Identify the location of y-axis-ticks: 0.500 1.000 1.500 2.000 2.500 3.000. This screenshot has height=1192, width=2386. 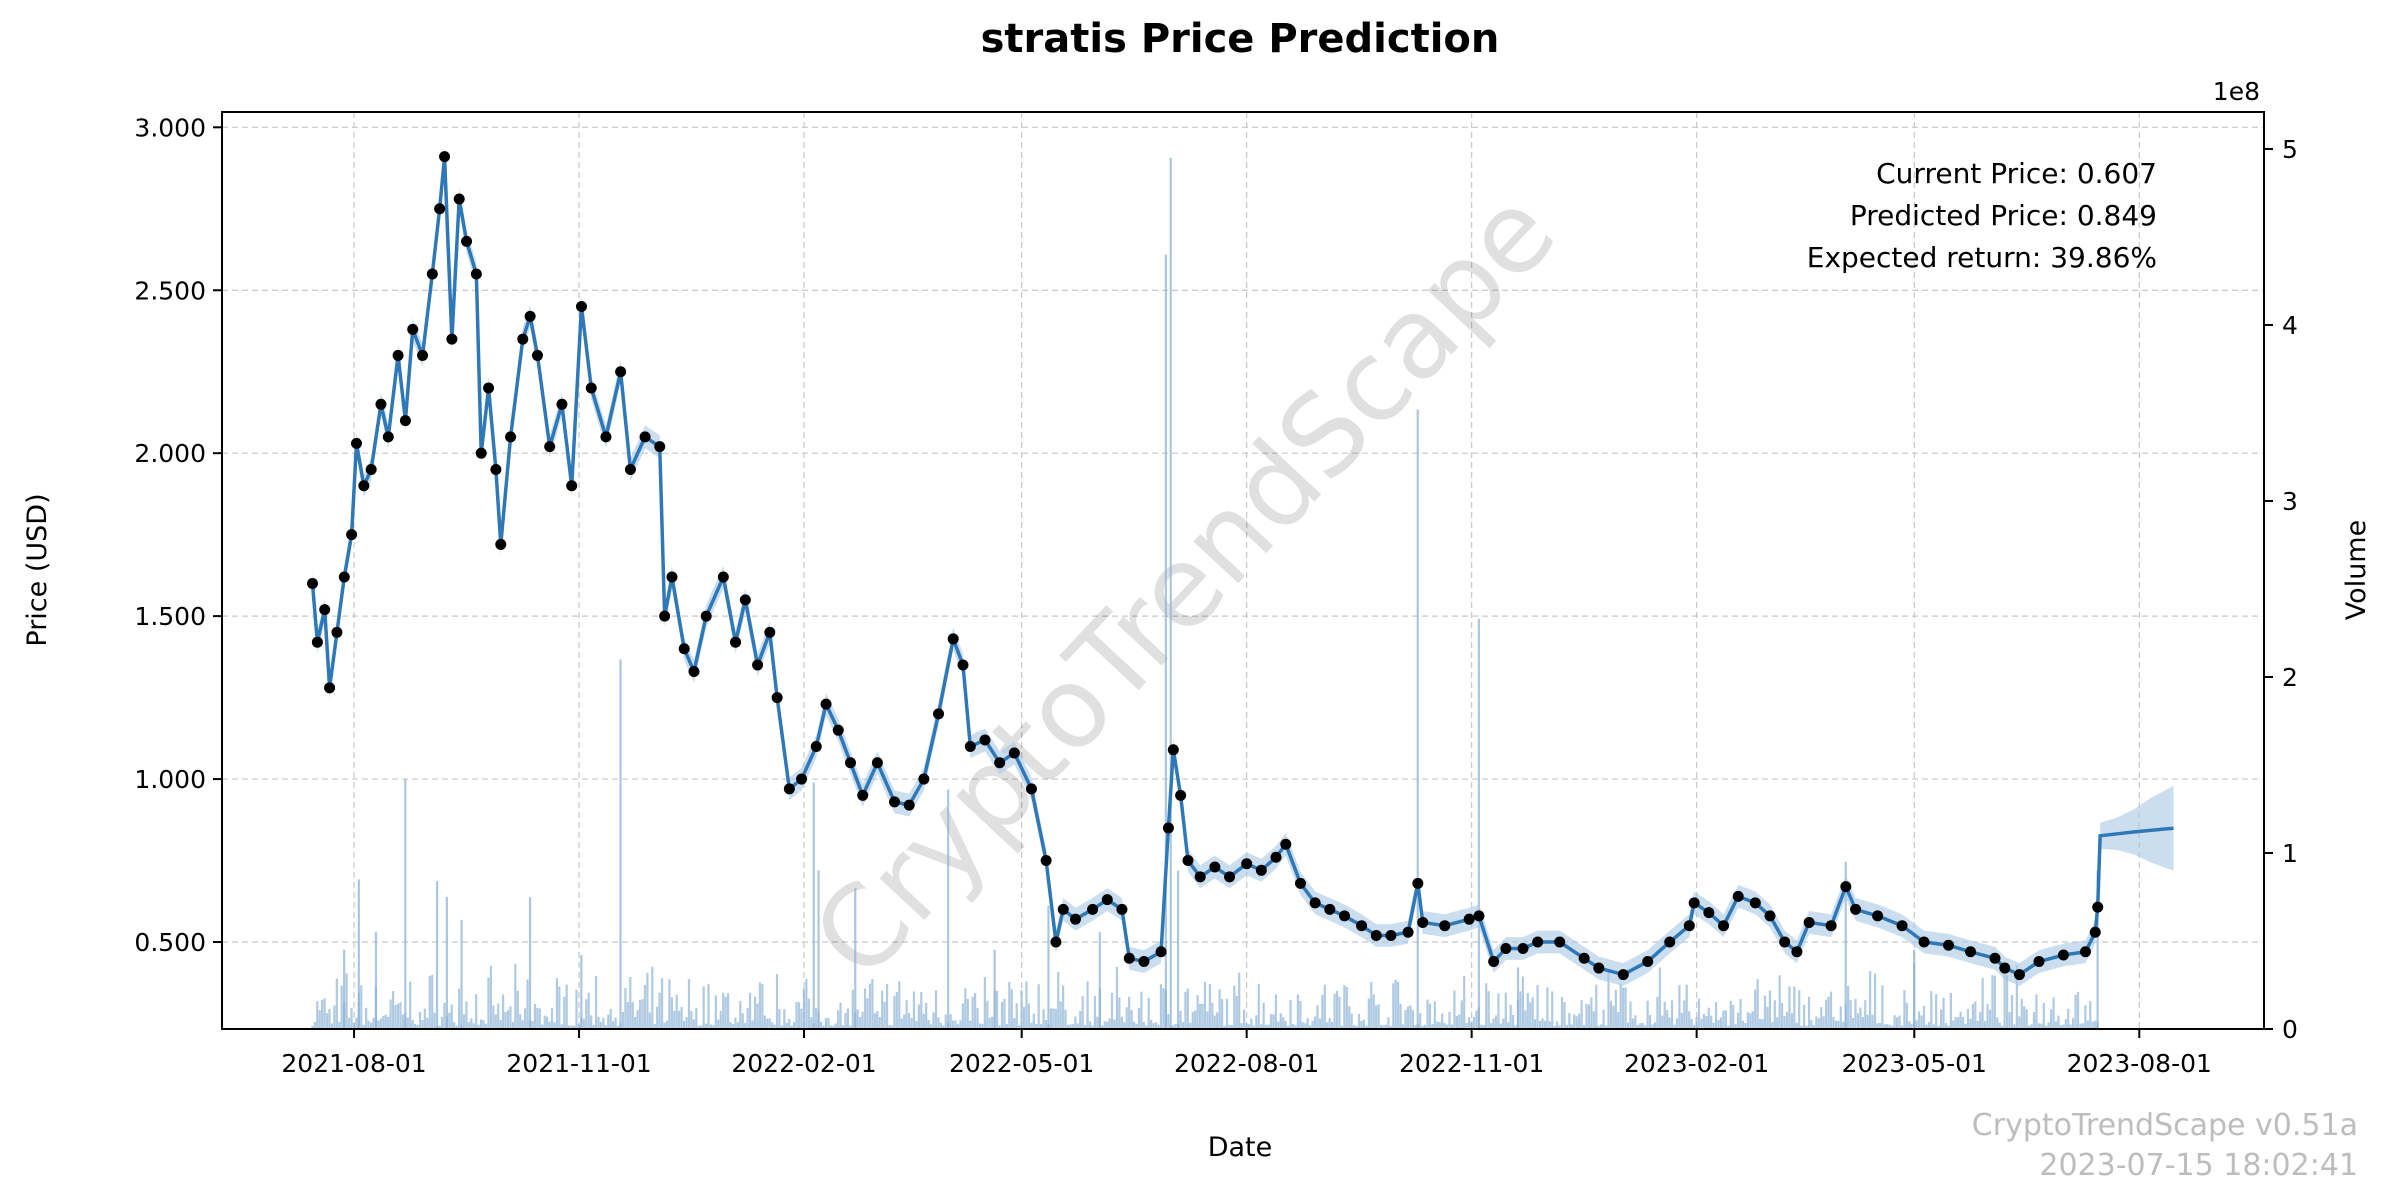
(178, 535).